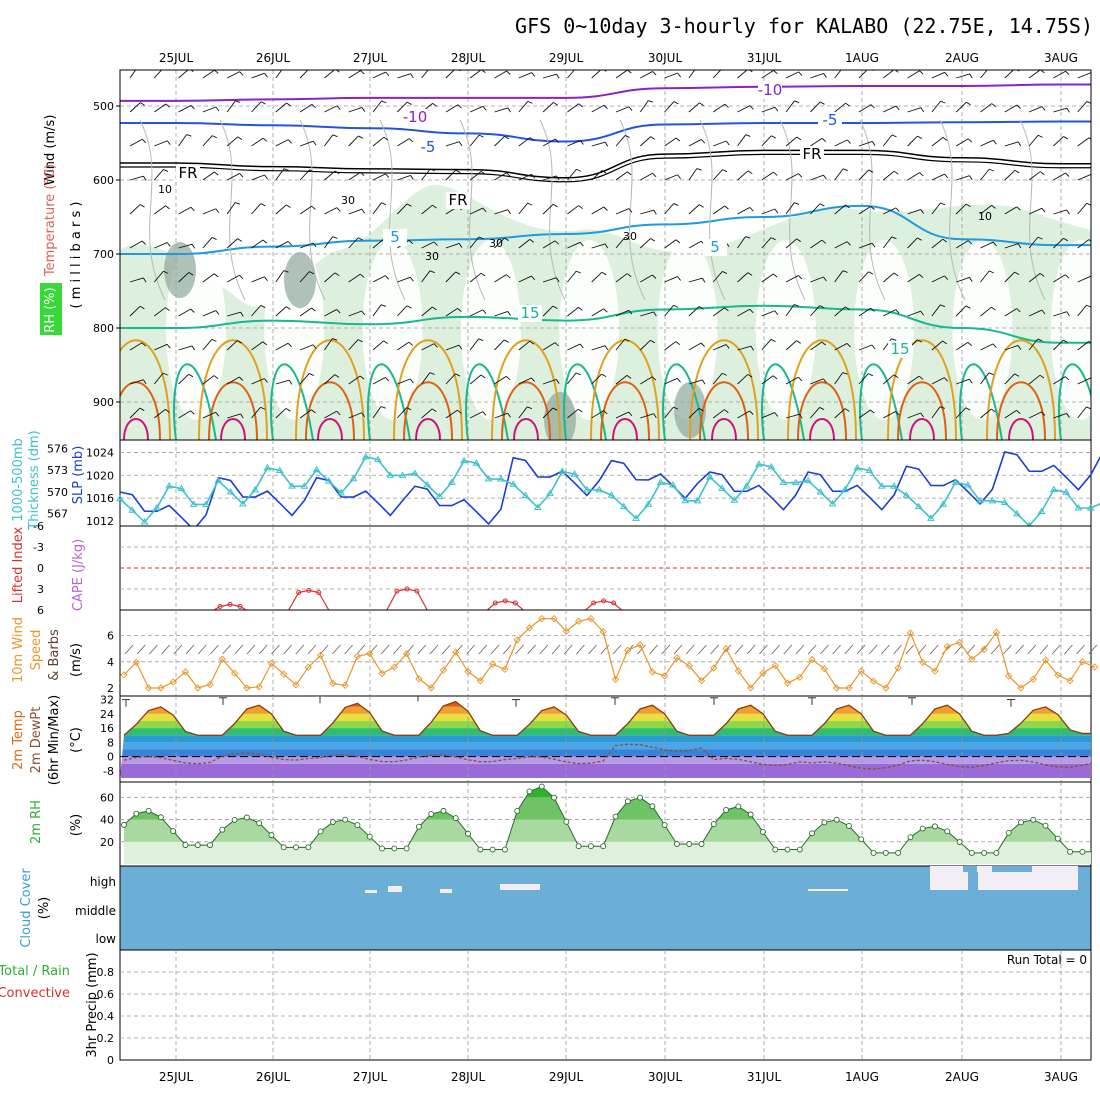  What do you see at coordinates (18, 480) in the screenshot?
I see `thickness-label-1: 1000-500mb` at bounding box center [18, 480].